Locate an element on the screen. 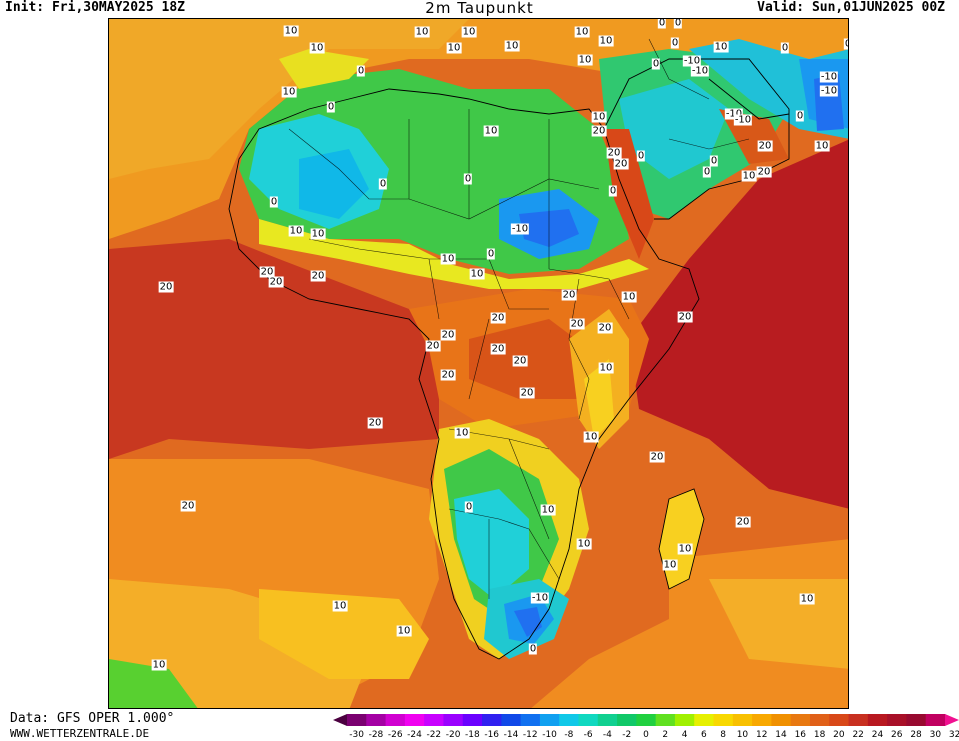  legend-arrow-low is located at coordinates (340, 720).